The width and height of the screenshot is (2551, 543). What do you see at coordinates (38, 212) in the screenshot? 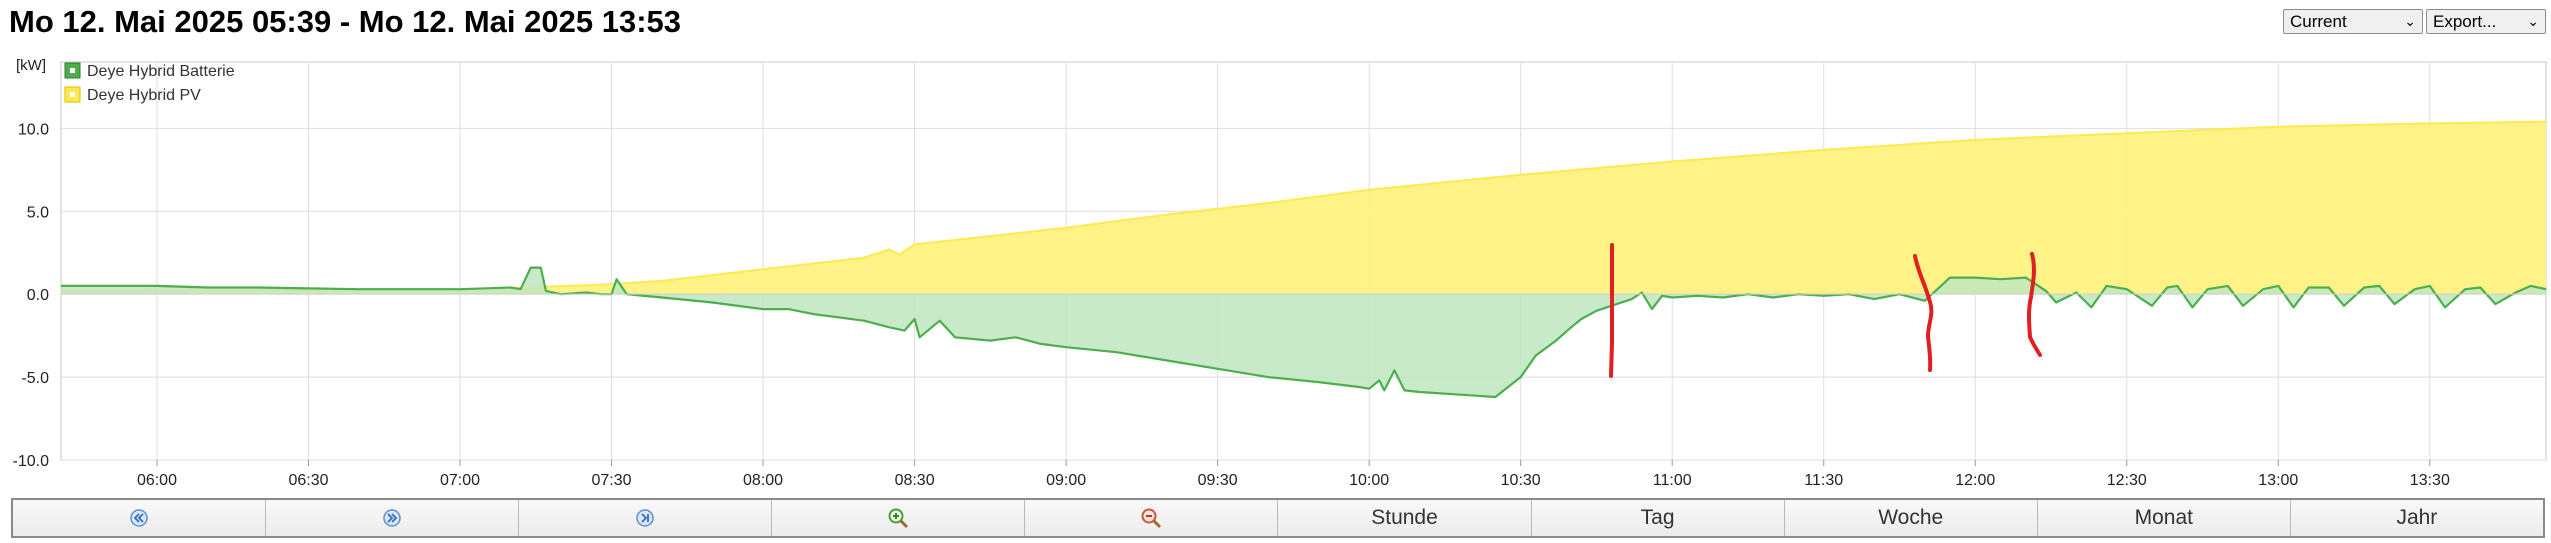
I see `y-tick-label: 5.0` at bounding box center [38, 212].